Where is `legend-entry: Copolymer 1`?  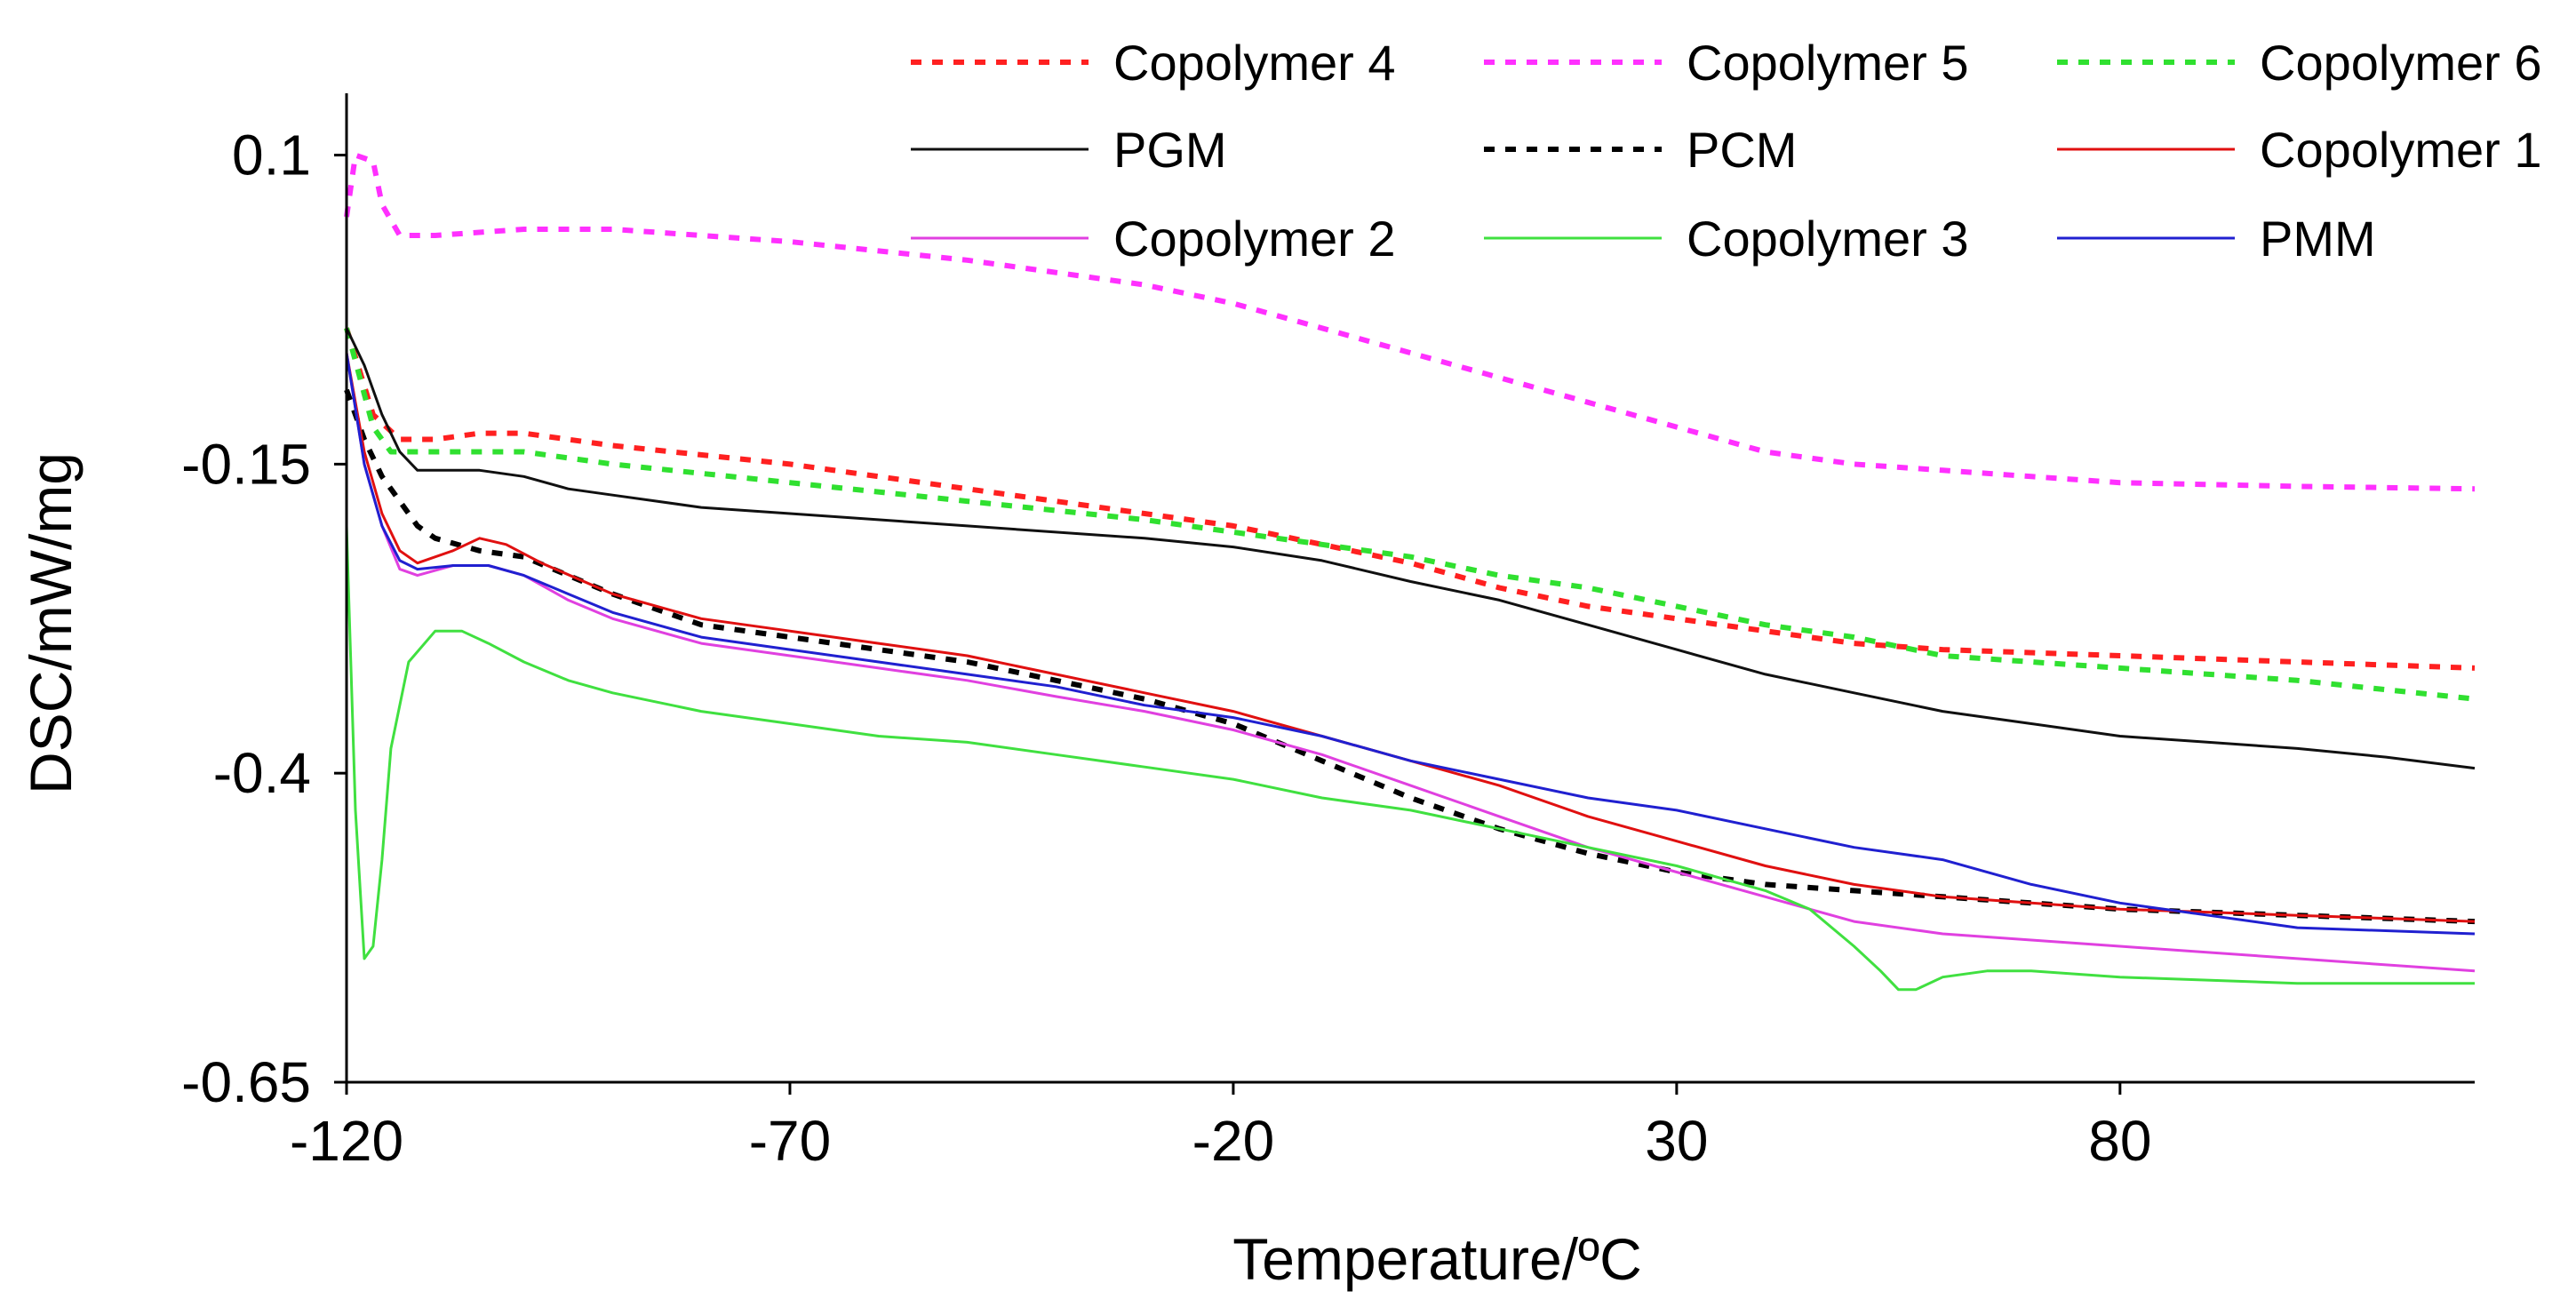 legend-entry: Copolymer 1 is located at coordinates (2299, 150).